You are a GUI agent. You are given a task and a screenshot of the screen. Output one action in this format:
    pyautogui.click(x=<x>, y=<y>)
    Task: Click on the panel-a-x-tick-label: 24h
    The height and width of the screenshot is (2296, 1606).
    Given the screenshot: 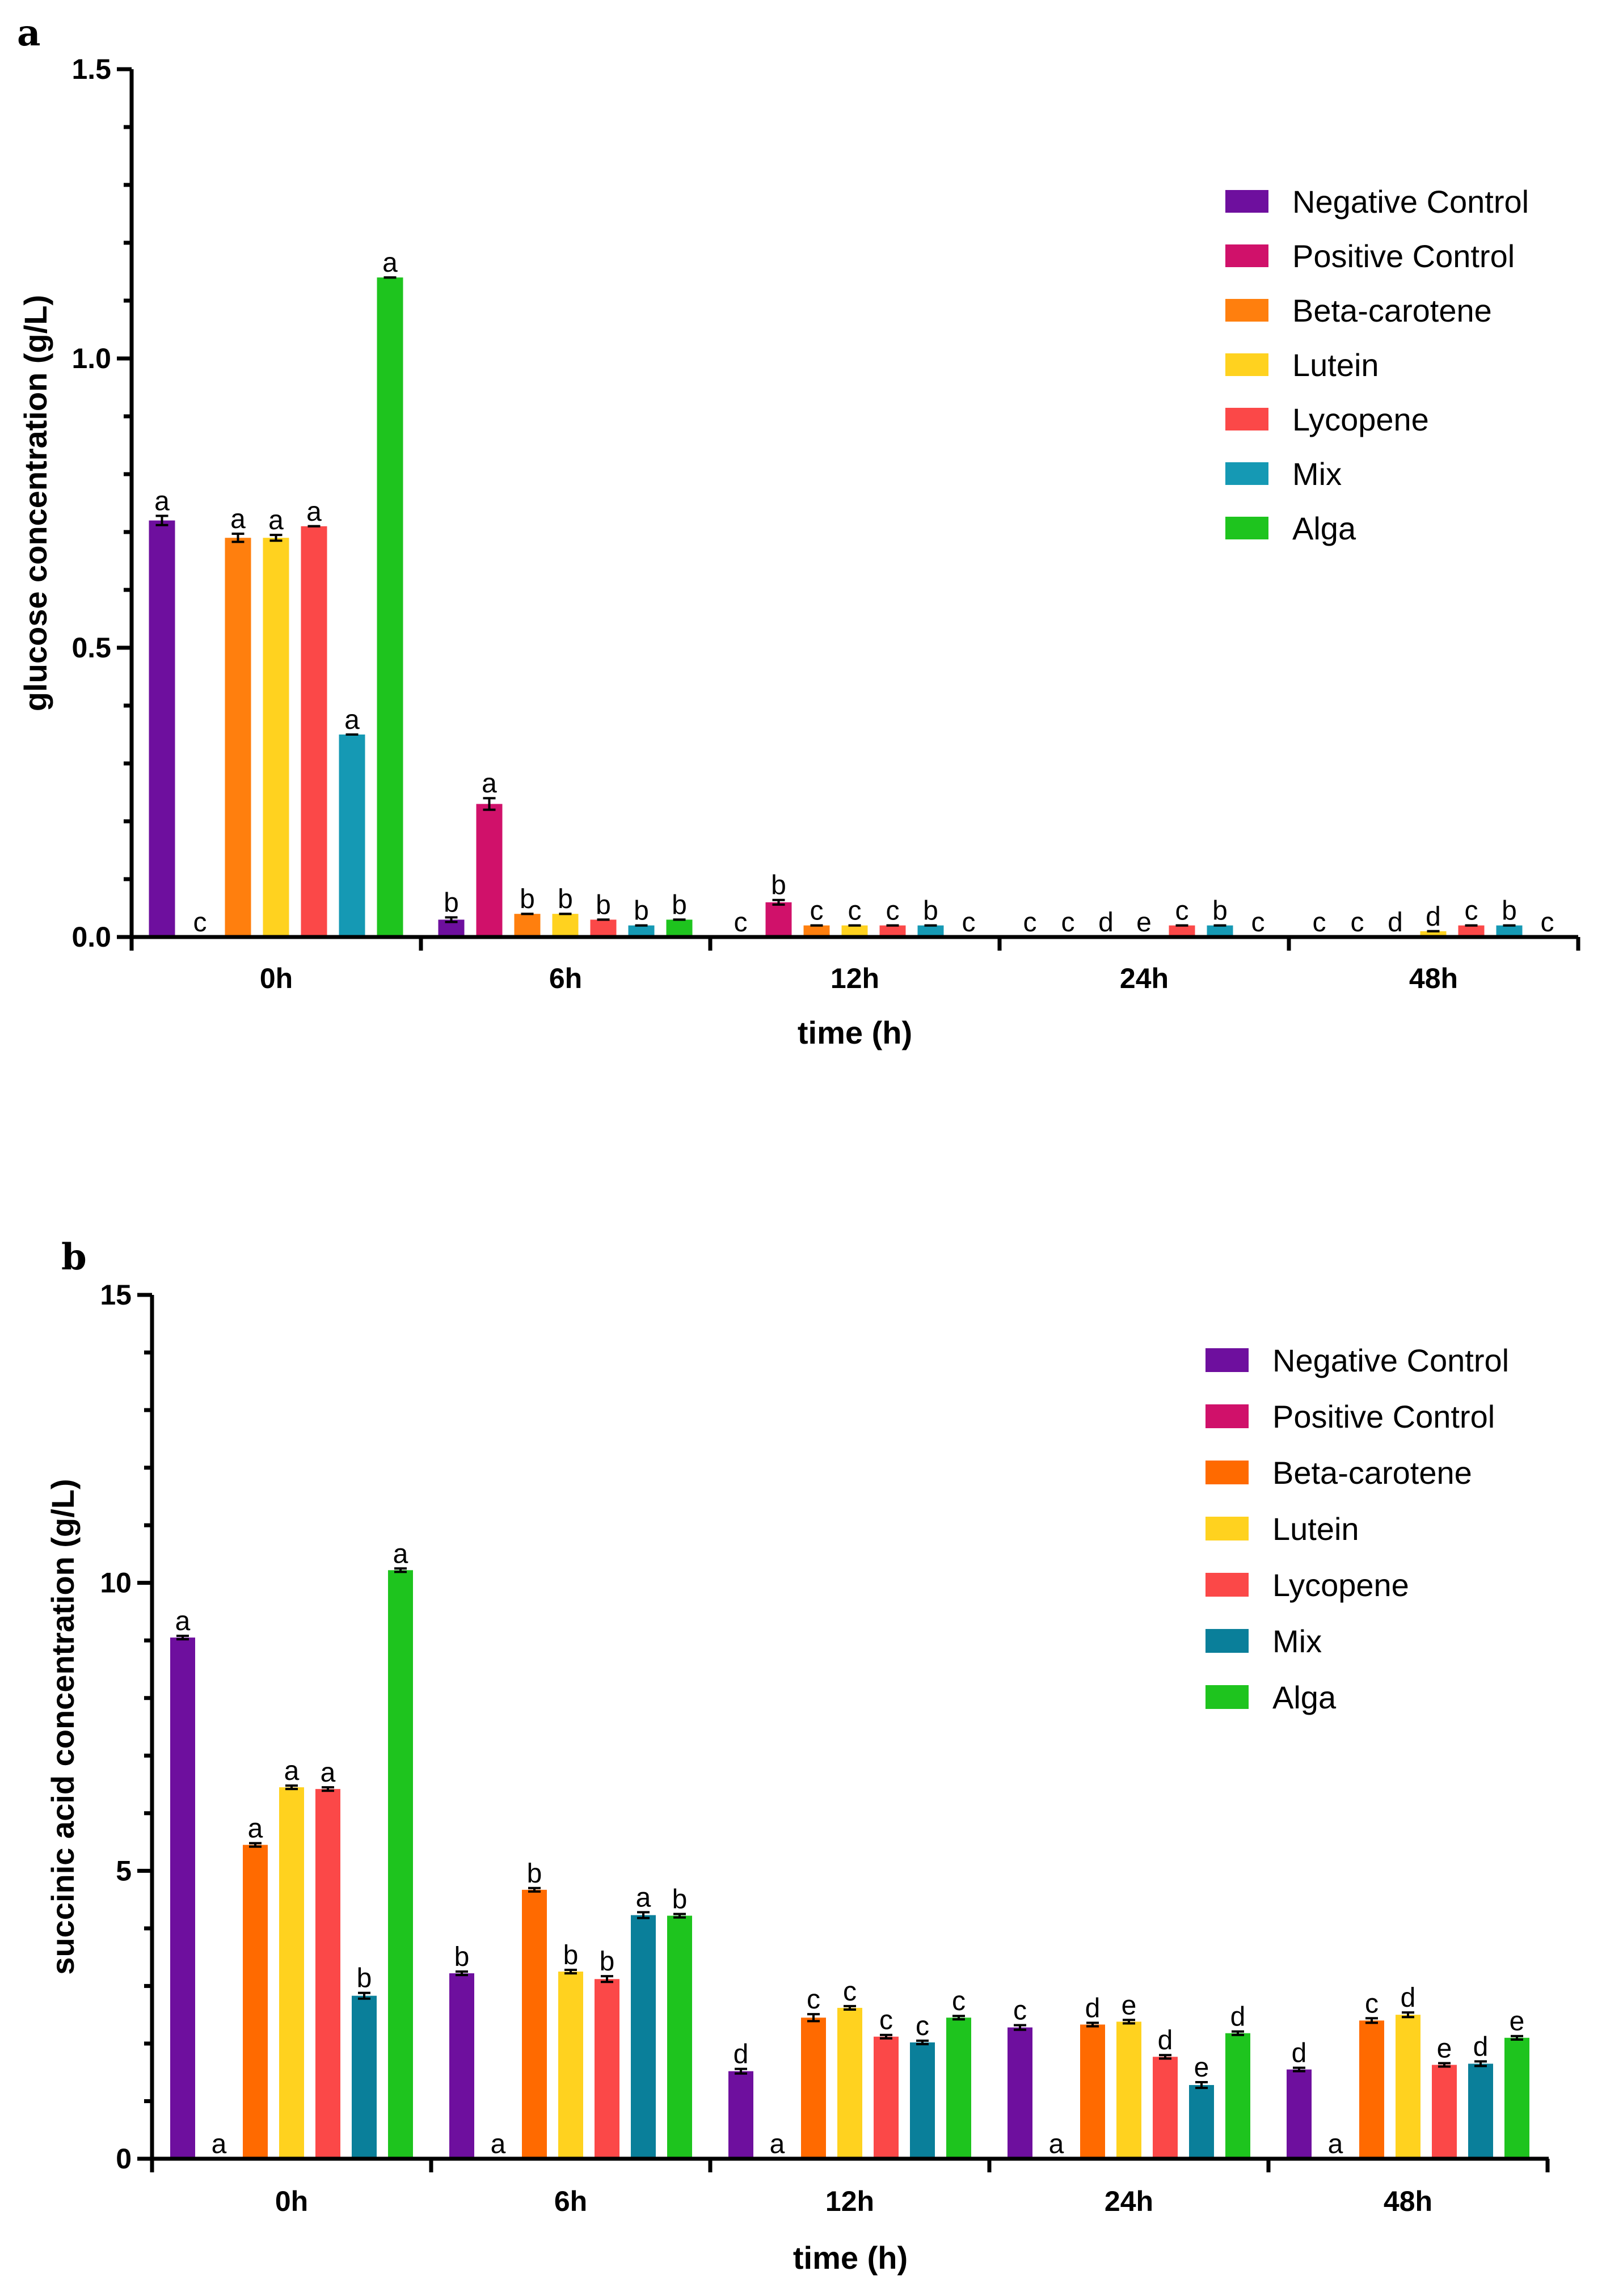 What is the action you would take?
    pyautogui.click(x=1144, y=978)
    